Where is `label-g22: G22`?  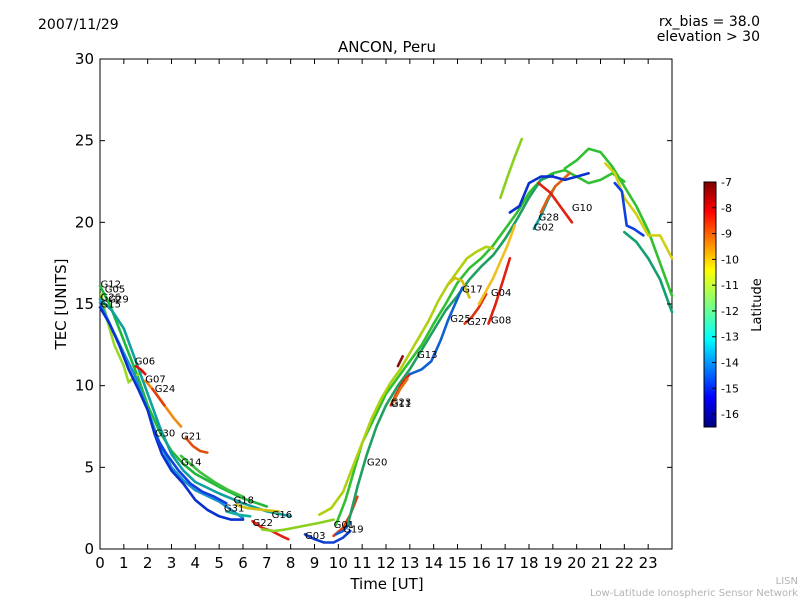
label-g22: G22 is located at coordinates (263, 523).